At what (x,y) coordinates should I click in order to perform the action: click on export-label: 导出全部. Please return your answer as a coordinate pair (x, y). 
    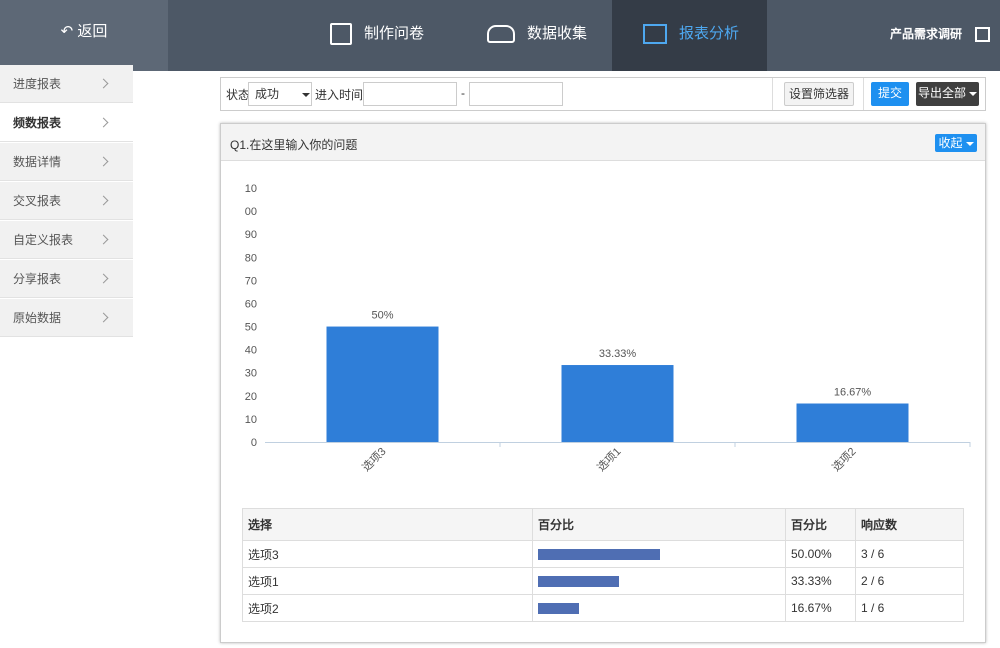
    Looking at the image, I should click on (941, 93).